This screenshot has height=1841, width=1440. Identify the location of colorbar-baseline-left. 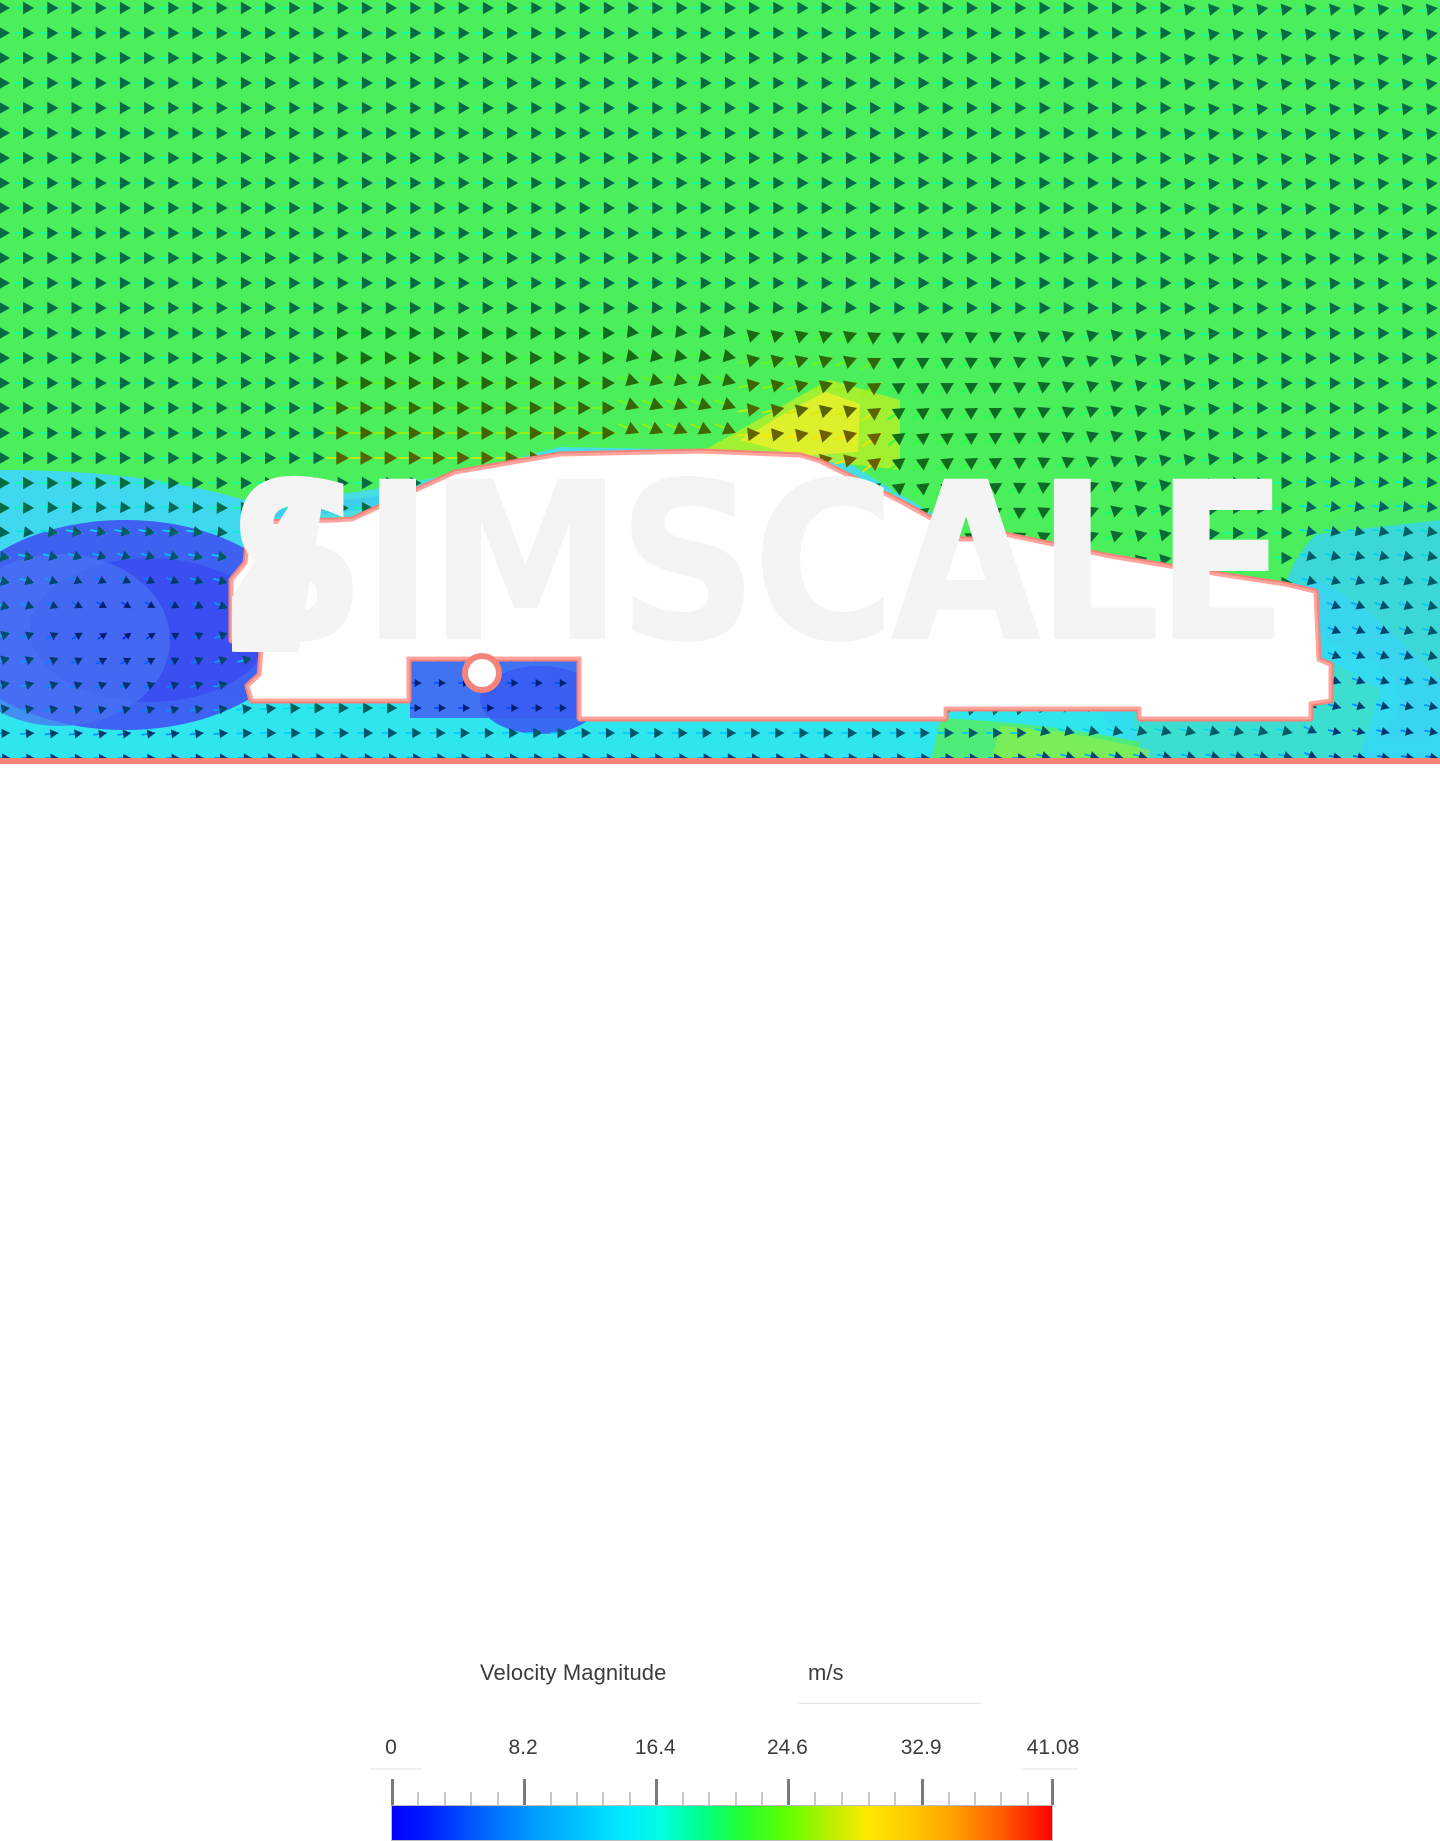
(396, 1769).